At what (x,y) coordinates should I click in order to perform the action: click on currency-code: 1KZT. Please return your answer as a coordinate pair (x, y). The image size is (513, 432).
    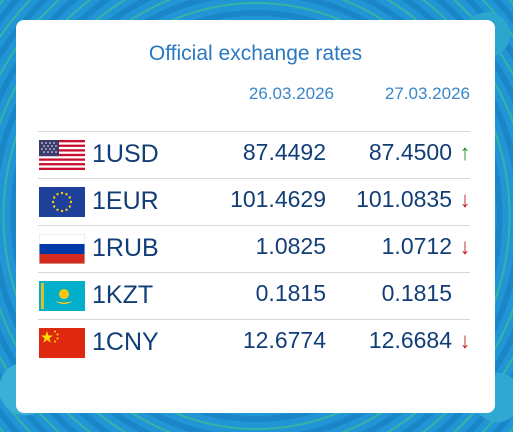
    Looking at the image, I should click on (123, 295).